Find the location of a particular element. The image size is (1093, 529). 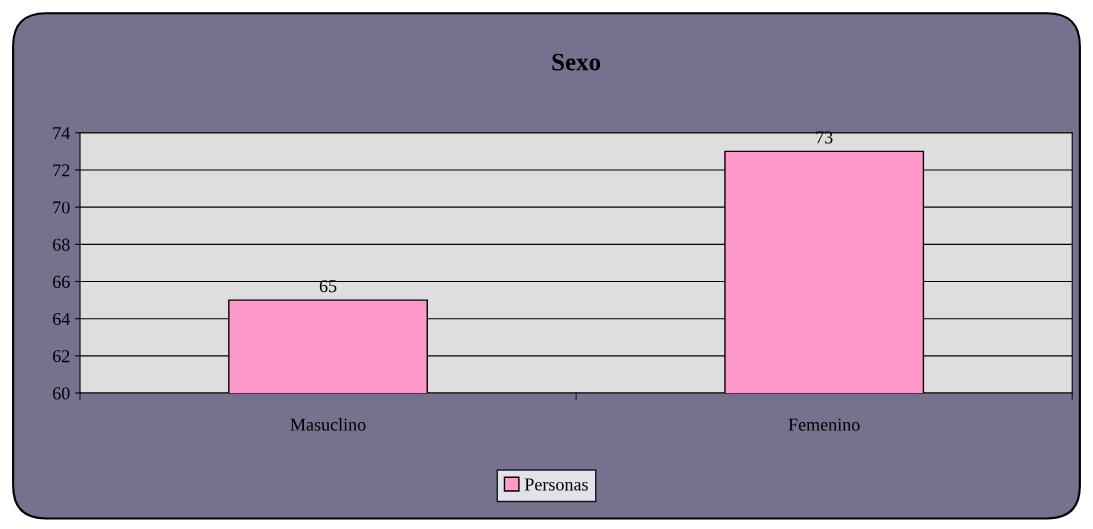

y-tick-label: 74 is located at coordinates (61, 133).